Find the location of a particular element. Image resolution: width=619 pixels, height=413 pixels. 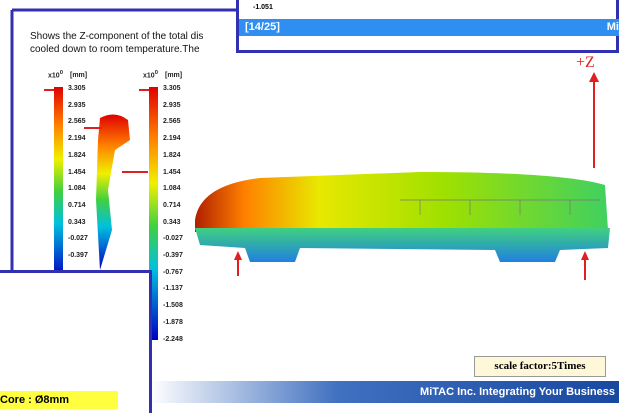

footer-bar: MiTAC Inc. Integrating Your Business is located at coordinates (384, 392).